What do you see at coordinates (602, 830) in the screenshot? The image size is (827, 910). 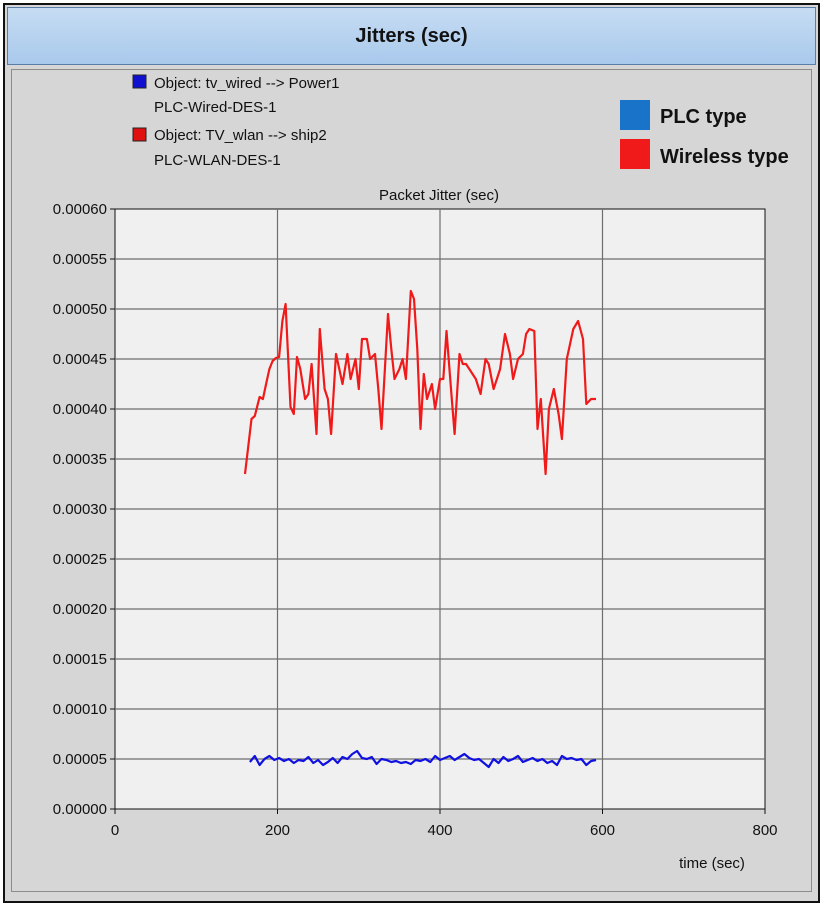 I see `x-tick-label: 600` at bounding box center [602, 830].